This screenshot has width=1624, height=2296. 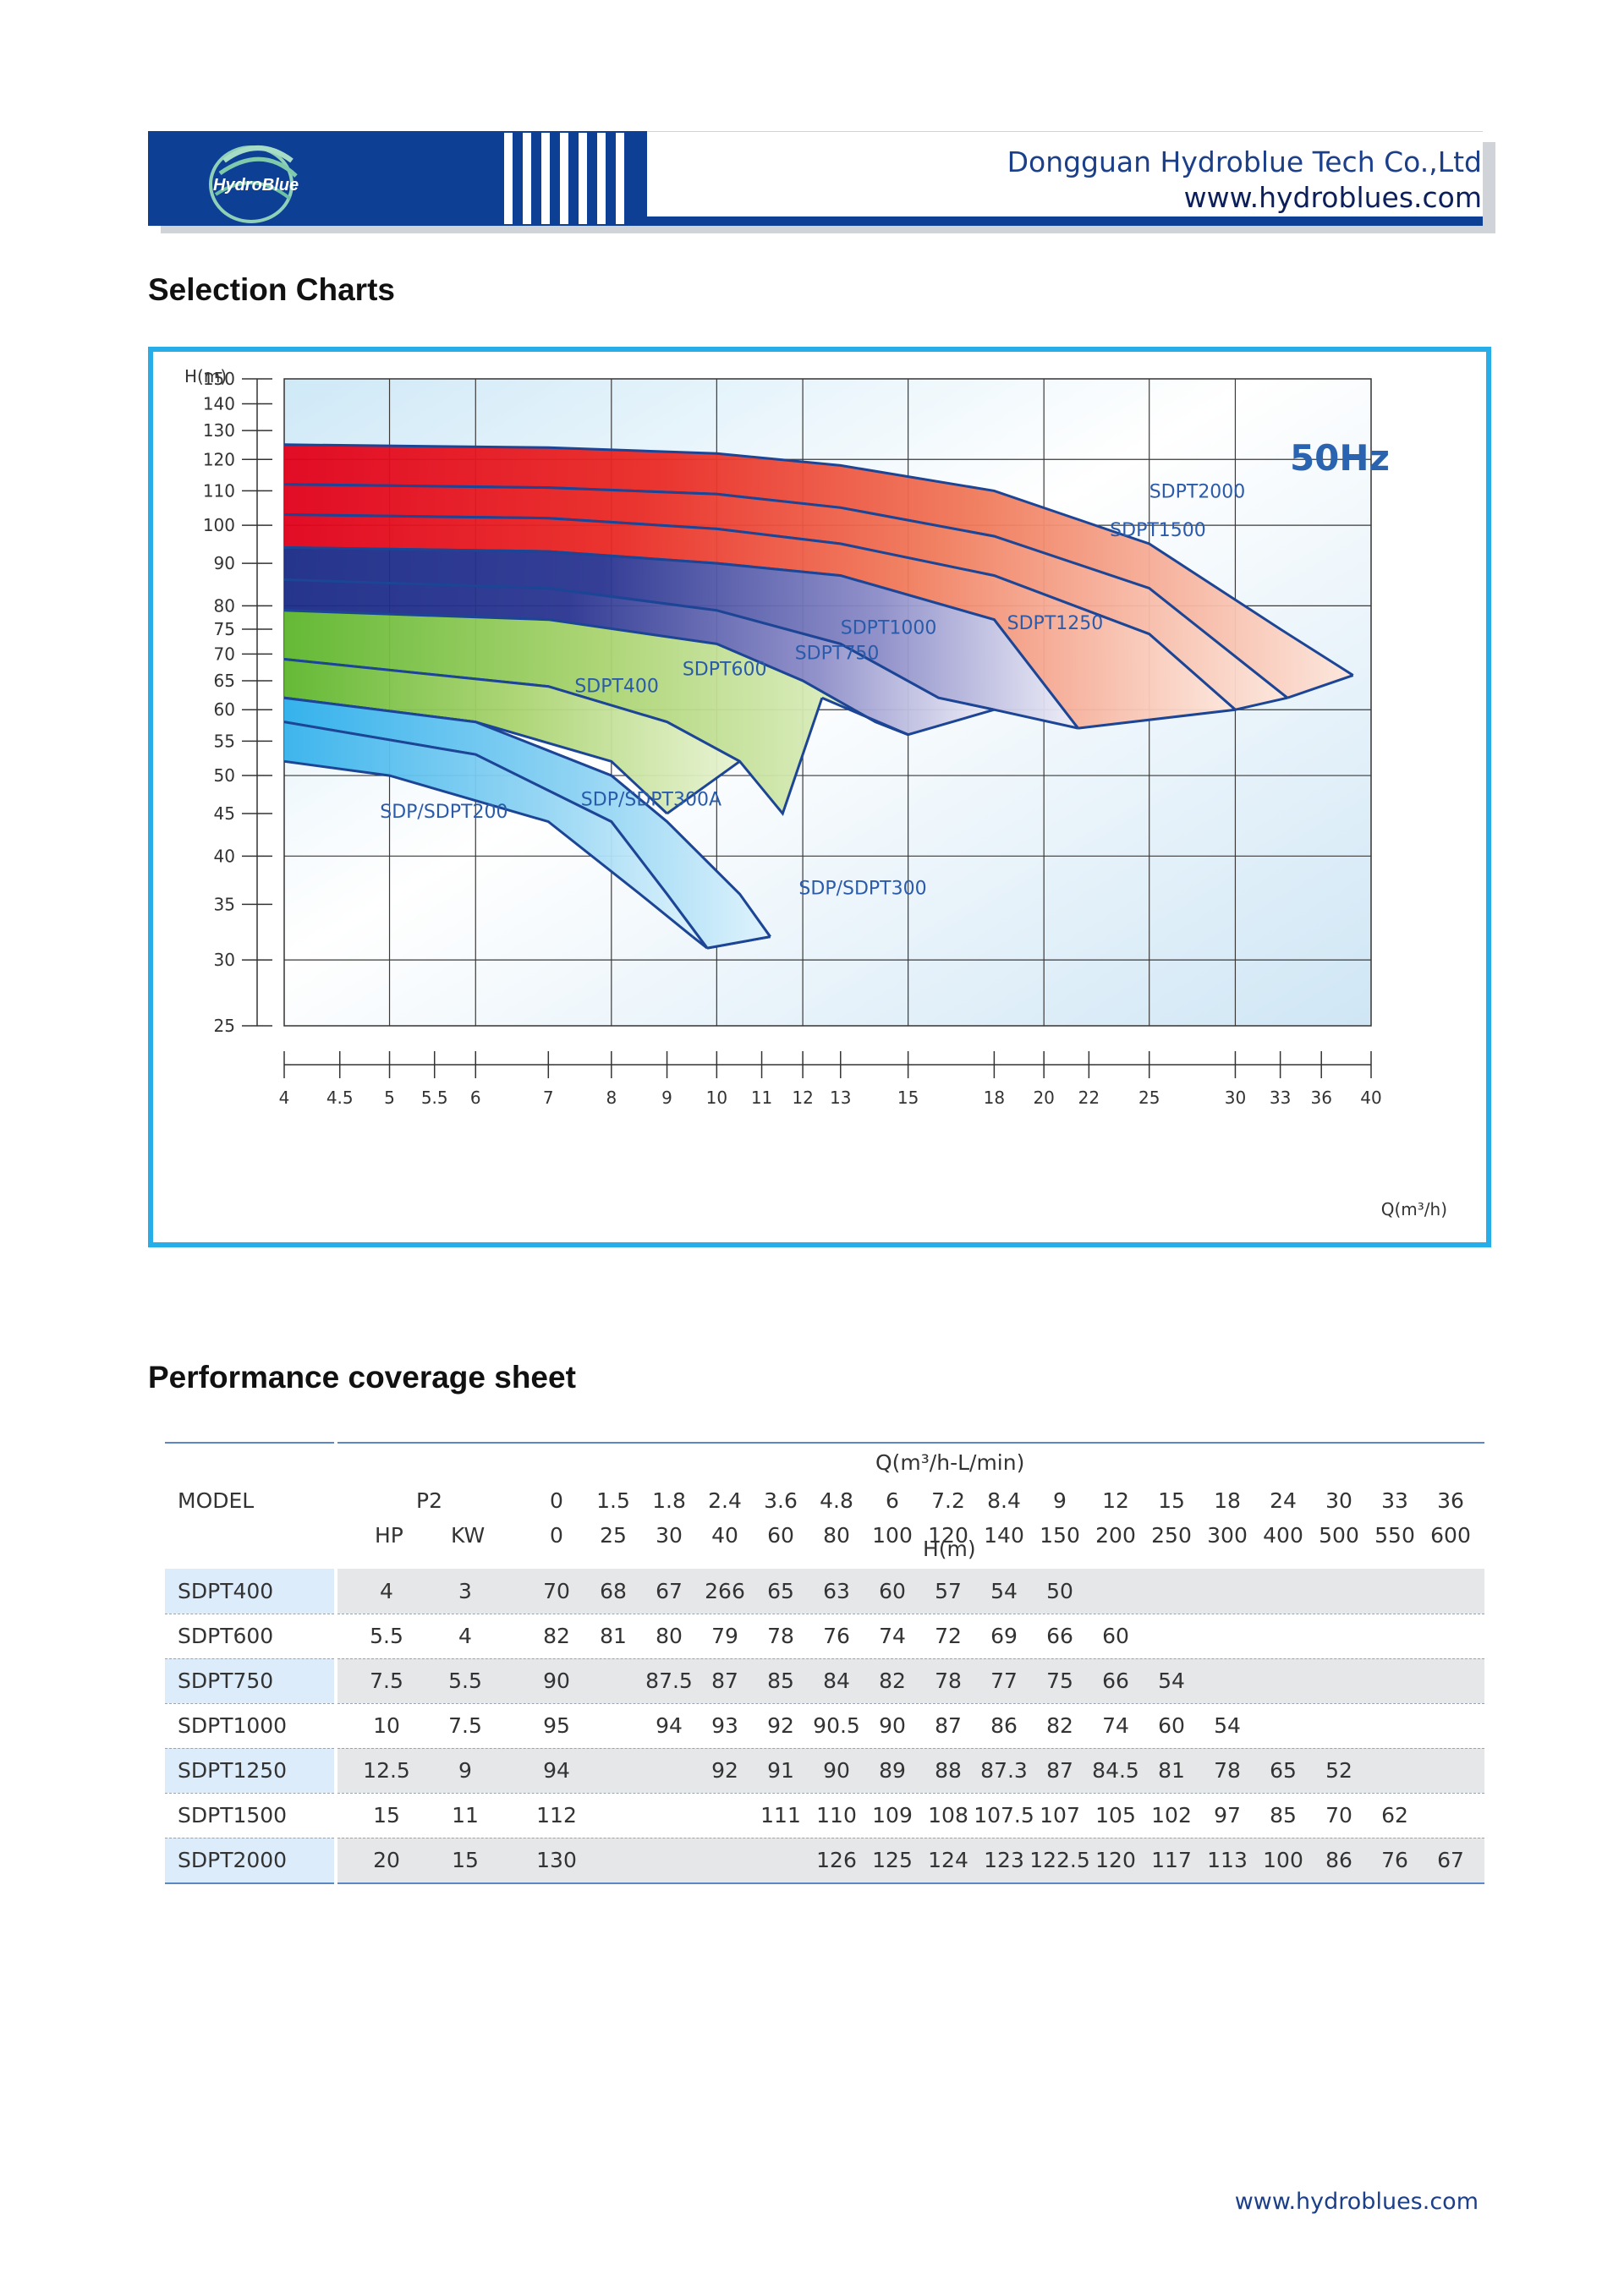 What do you see at coordinates (465, 1681) in the screenshot?
I see `table-row-kw: 5.5` at bounding box center [465, 1681].